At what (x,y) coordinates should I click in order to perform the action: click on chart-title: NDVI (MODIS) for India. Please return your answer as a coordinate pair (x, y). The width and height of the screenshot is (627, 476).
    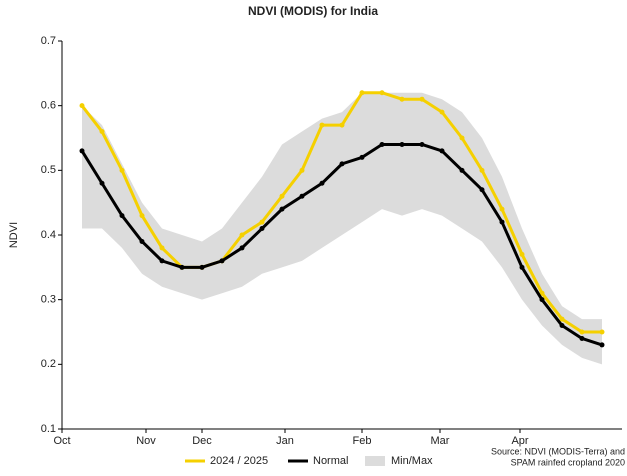
    Looking at the image, I should click on (313, 11).